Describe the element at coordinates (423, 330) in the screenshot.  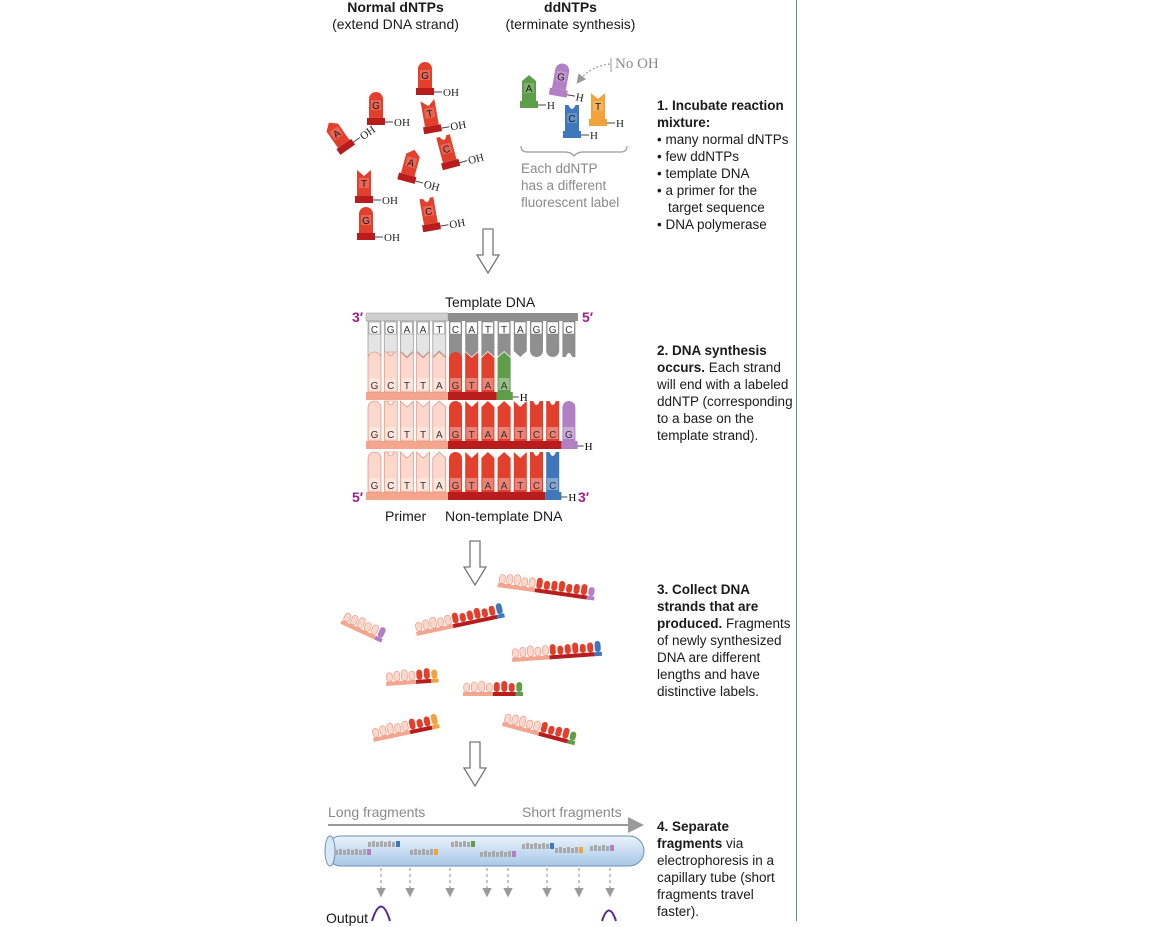
I see `template-letter: A` at that location.